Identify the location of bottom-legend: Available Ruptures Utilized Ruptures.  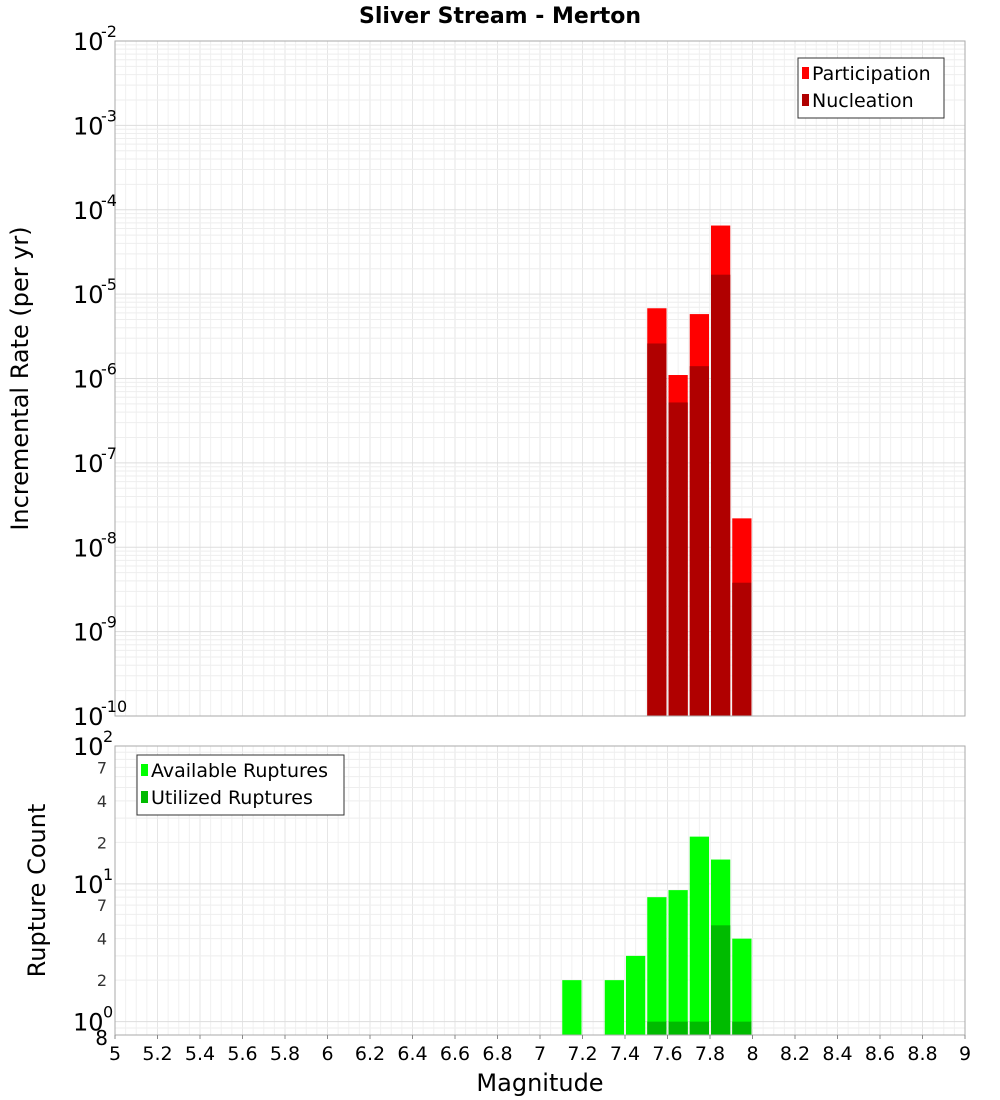
(240, 785).